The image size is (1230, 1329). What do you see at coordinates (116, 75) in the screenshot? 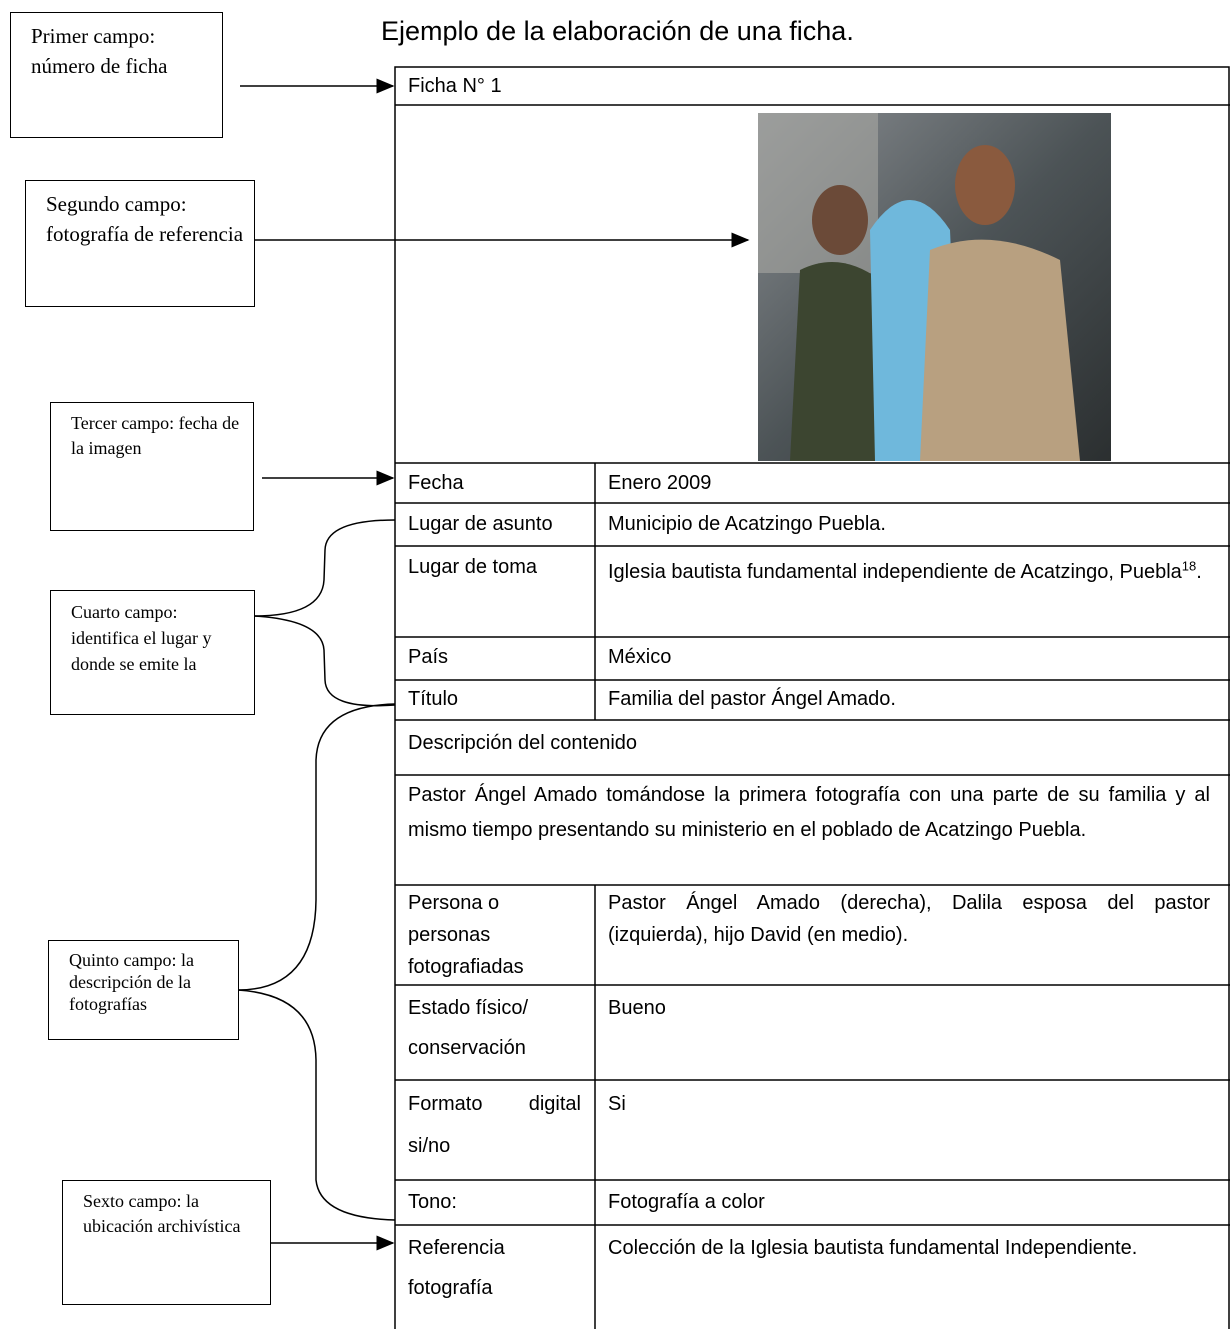
I see `callout: Primer campo: número de ficha` at bounding box center [116, 75].